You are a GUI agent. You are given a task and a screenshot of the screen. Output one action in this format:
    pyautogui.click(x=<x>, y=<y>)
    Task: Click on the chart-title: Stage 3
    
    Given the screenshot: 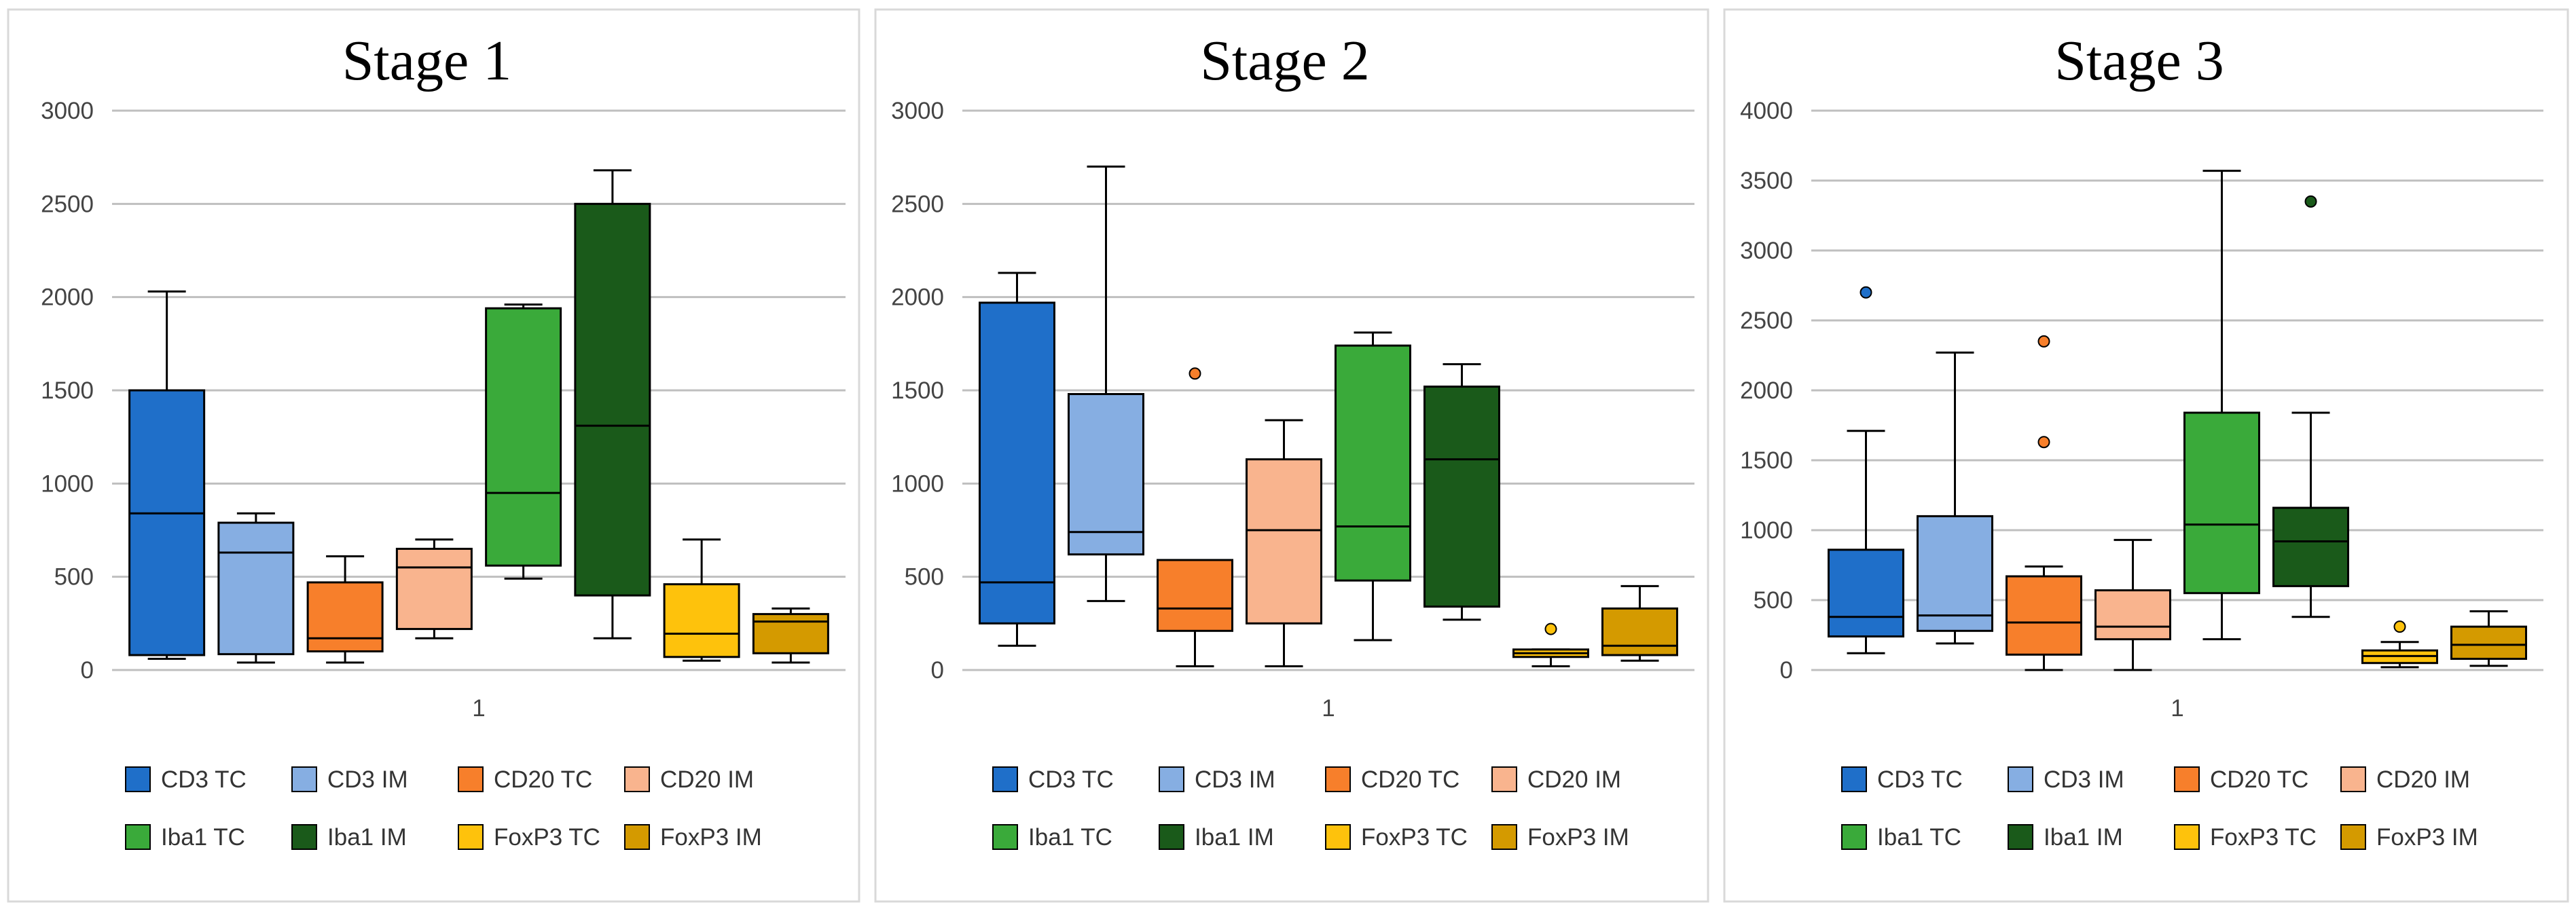 What is the action you would take?
    pyautogui.click(x=2139, y=60)
    